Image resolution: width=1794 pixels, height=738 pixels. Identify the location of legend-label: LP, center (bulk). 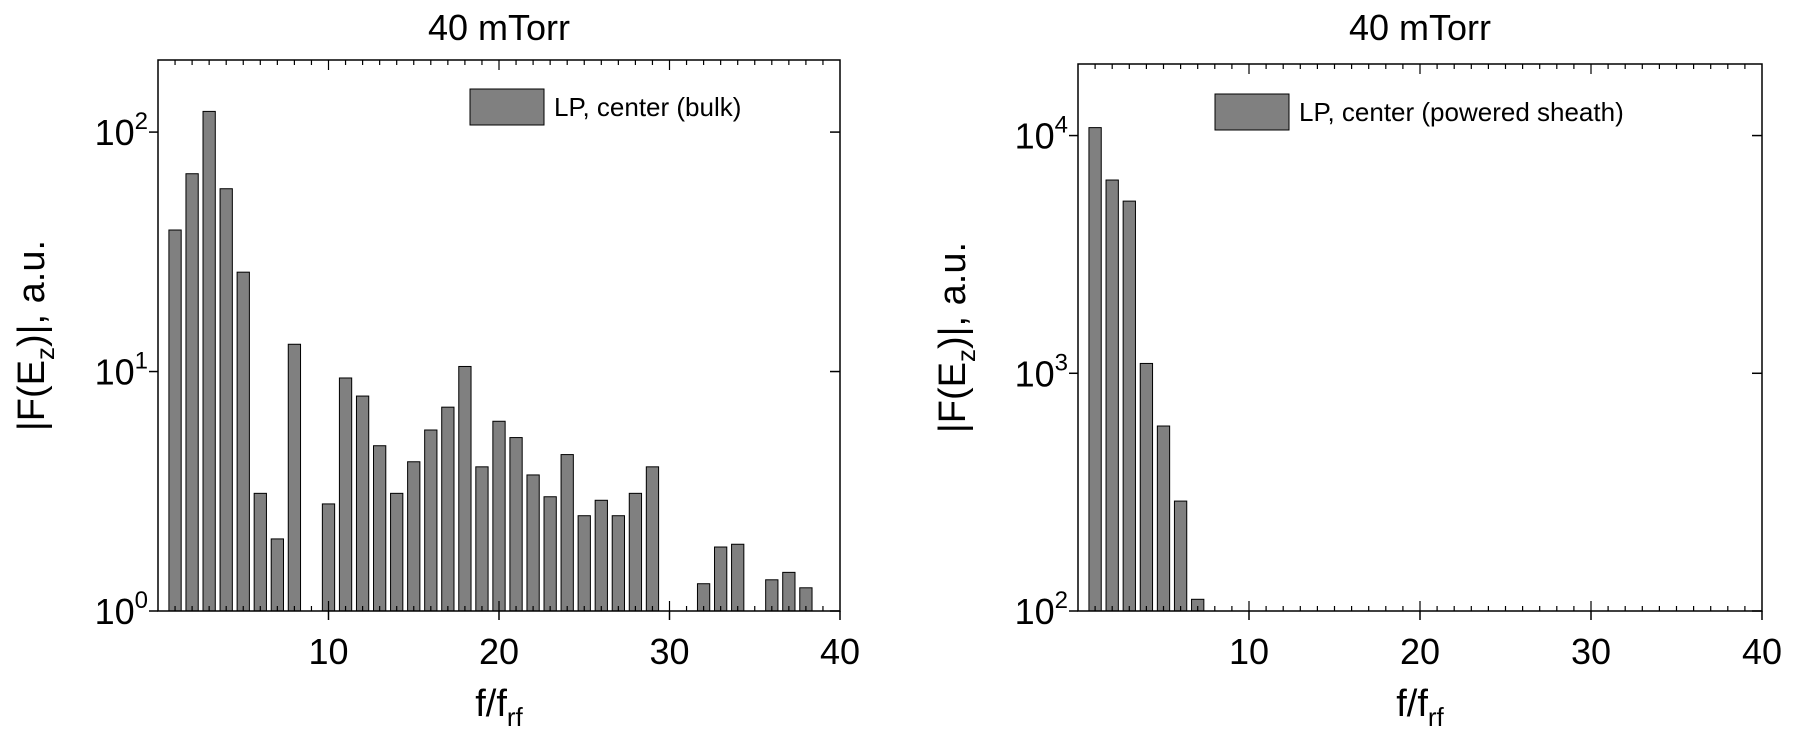
(647, 107).